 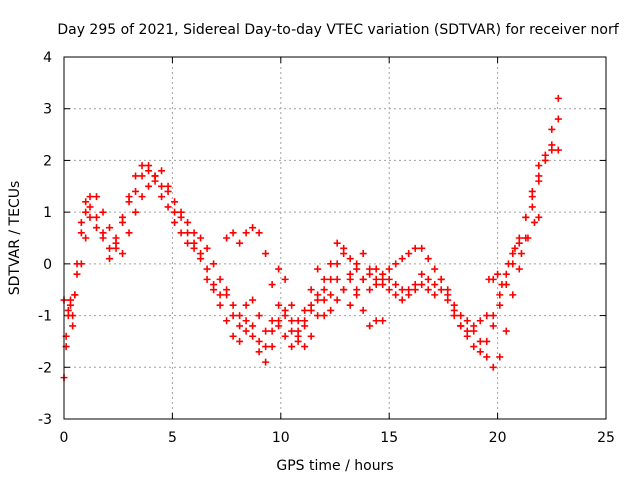 What do you see at coordinates (389, 438) in the screenshot?
I see `x-tick-label: 15` at bounding box center [389, 438].